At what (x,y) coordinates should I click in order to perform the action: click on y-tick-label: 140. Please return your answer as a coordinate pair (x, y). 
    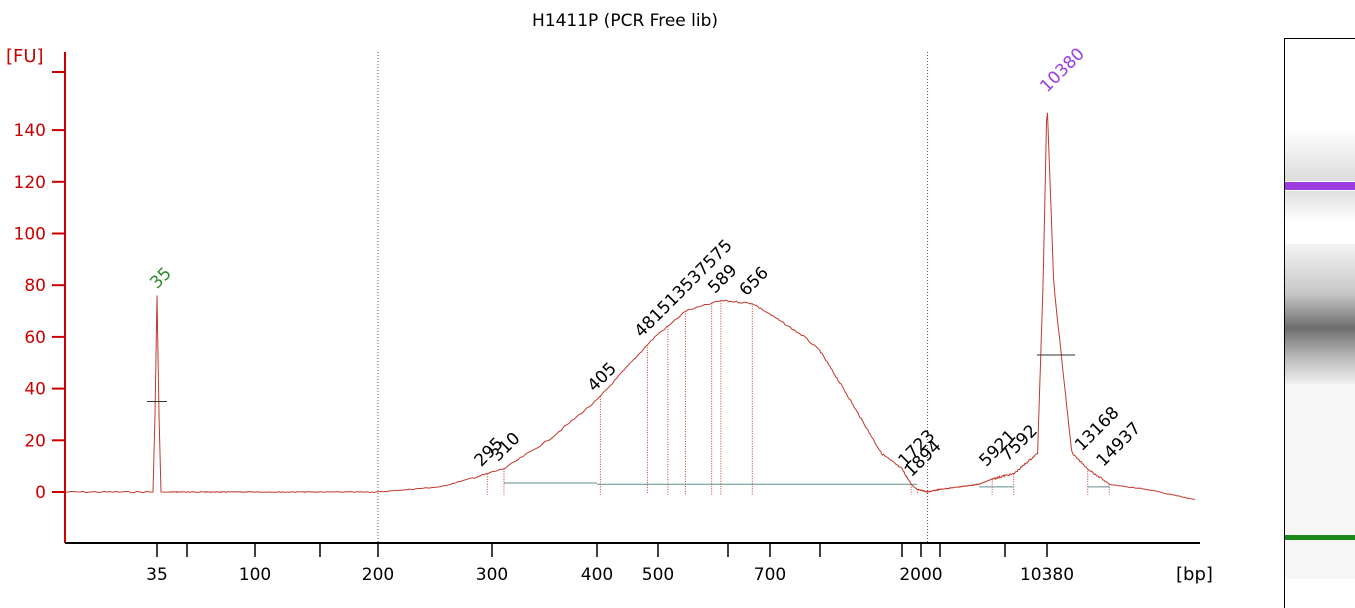
    Looking at the image, I should click on (30, 131).